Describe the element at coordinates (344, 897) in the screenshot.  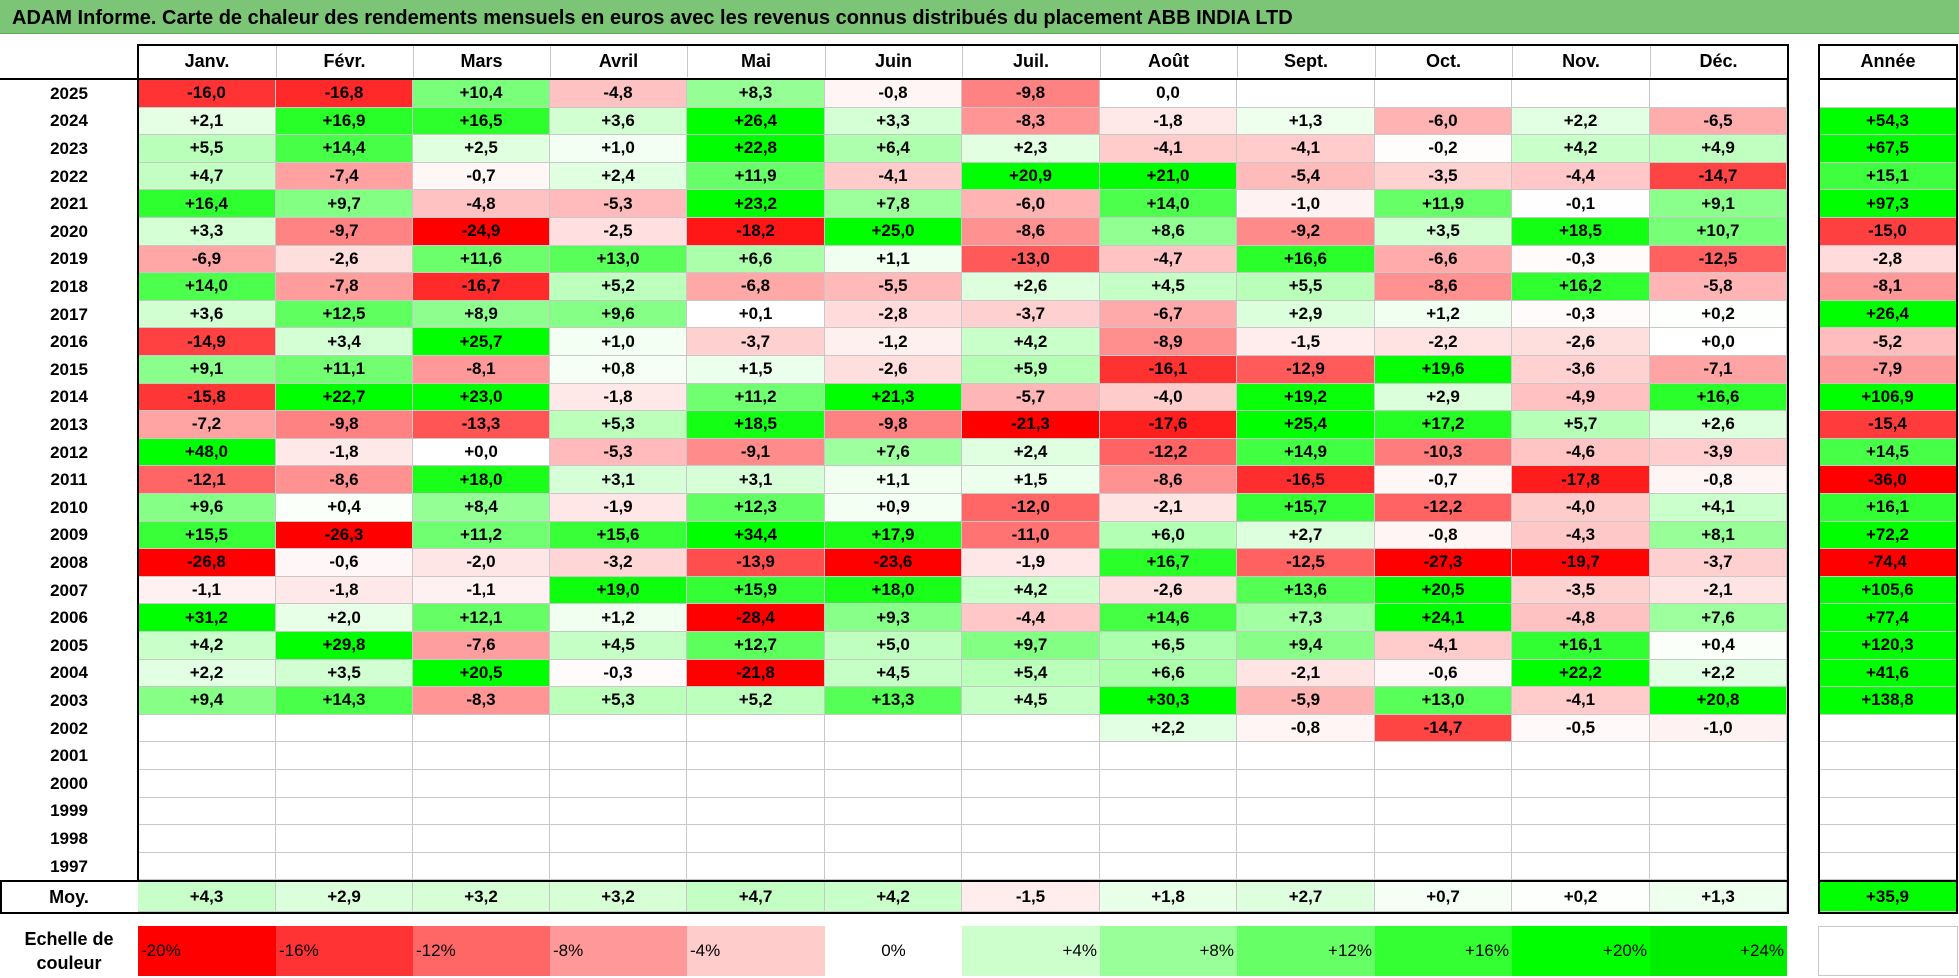
I see `average-cell: +2,9` at that location.